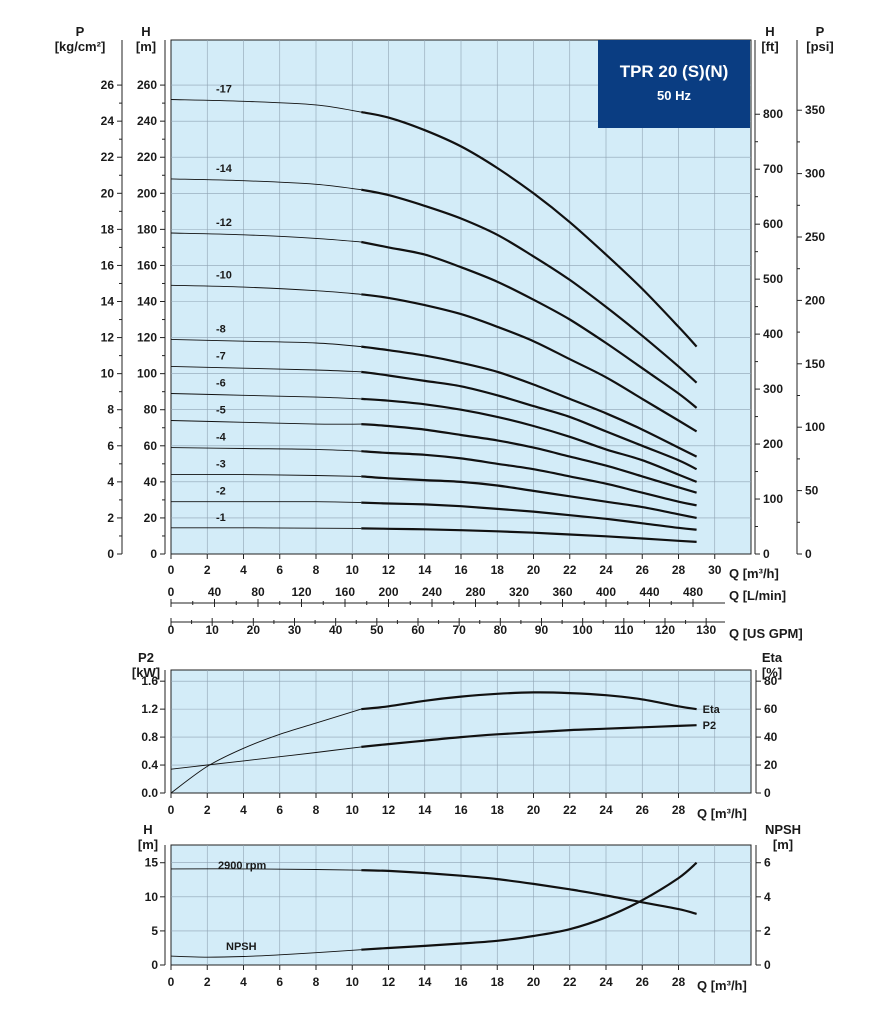  What do you see at coordinates (147, 829) in the screenshot?
I see `axis-label-h: H` at bounding box center [147, 829].